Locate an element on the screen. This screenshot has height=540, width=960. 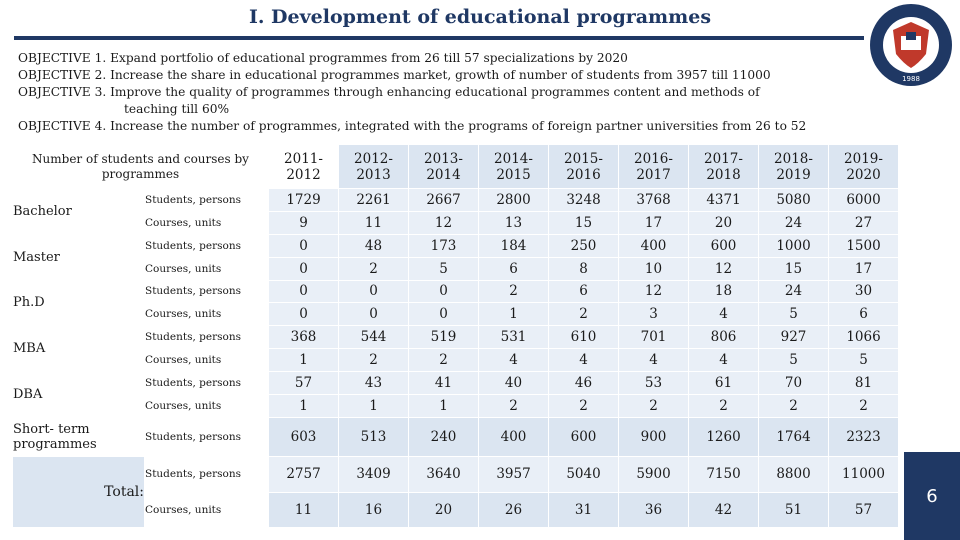
courses-value: 24 is located at coordinates (793, 222).